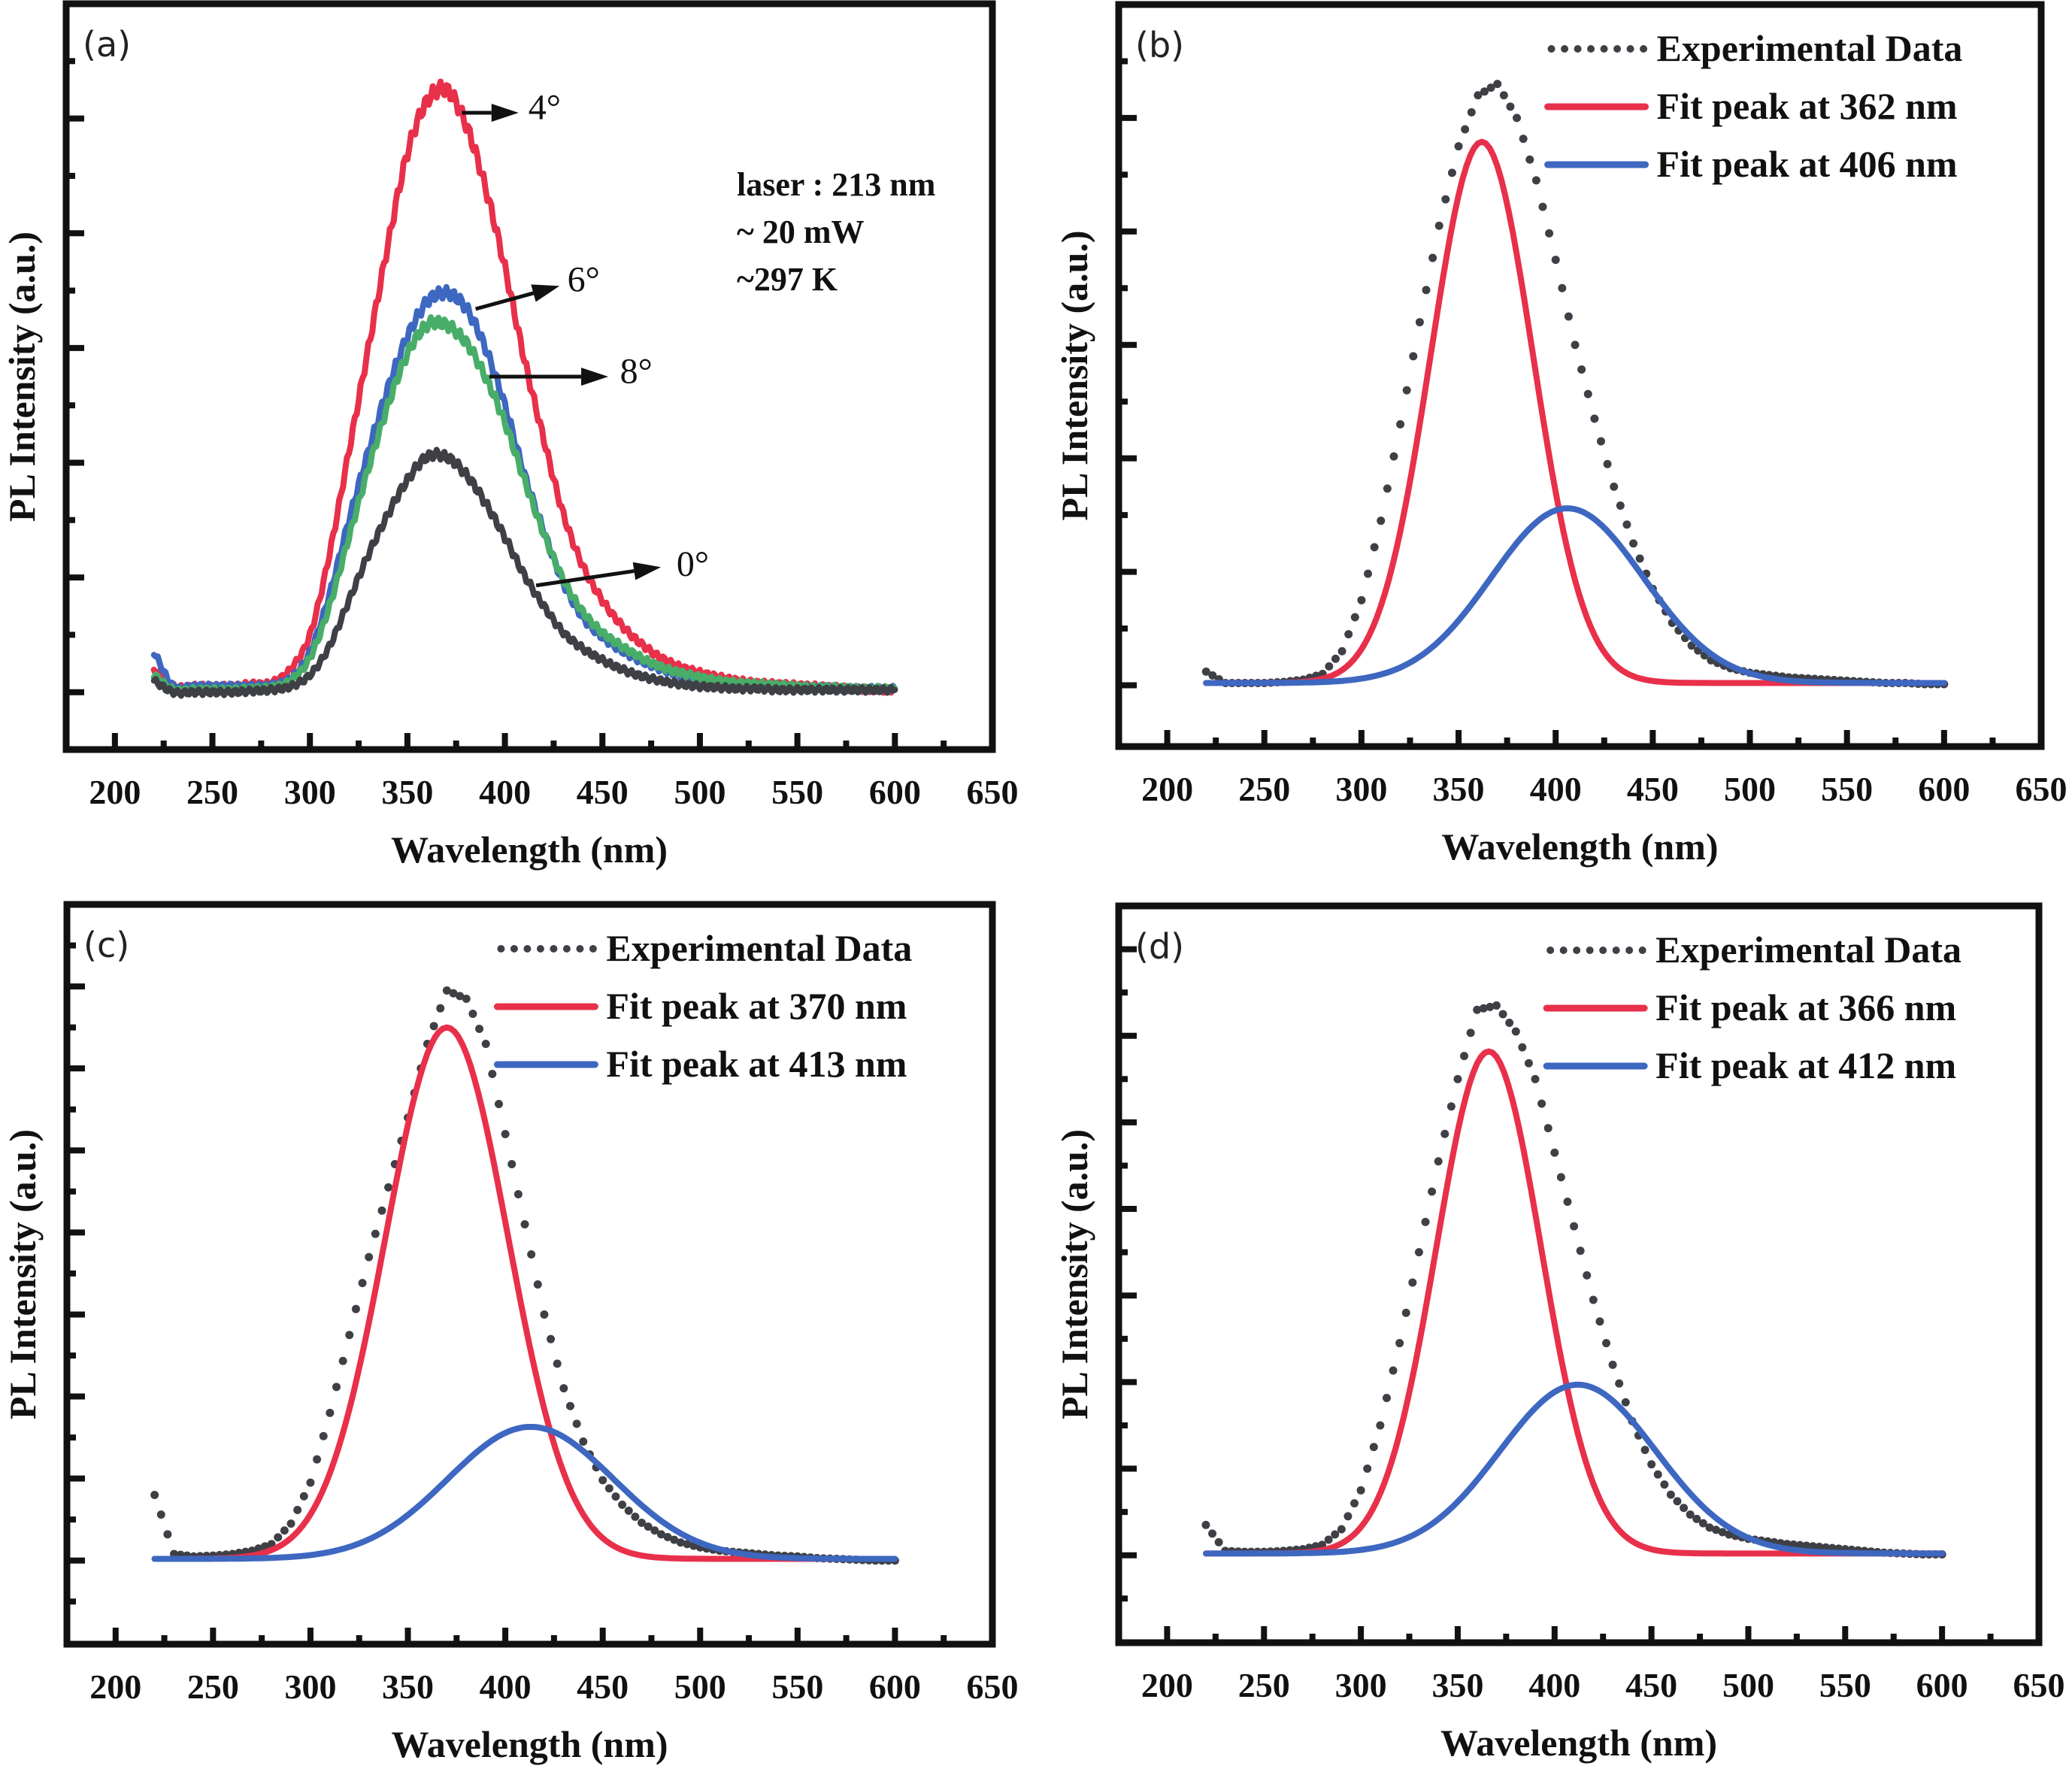 The height and width of the screenshot is (1775, 2072). Describe the element at coordinates (797, 792) in the screenshot. I see `x-tick-label: 550` at that location.